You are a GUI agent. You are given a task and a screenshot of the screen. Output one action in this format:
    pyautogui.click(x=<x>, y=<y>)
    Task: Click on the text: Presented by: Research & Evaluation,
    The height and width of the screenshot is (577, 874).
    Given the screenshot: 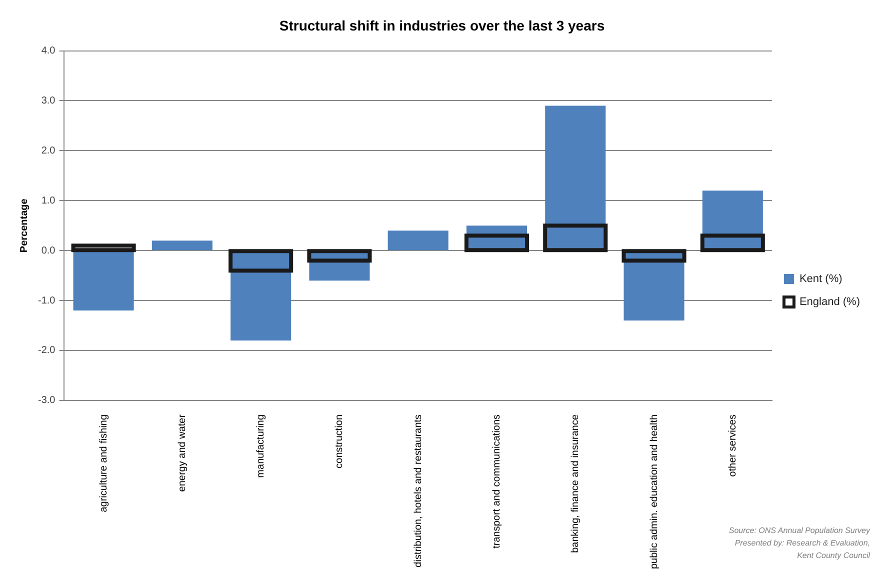 What is the action you would take?
    pyautogui.click(x=802, y=543)
    